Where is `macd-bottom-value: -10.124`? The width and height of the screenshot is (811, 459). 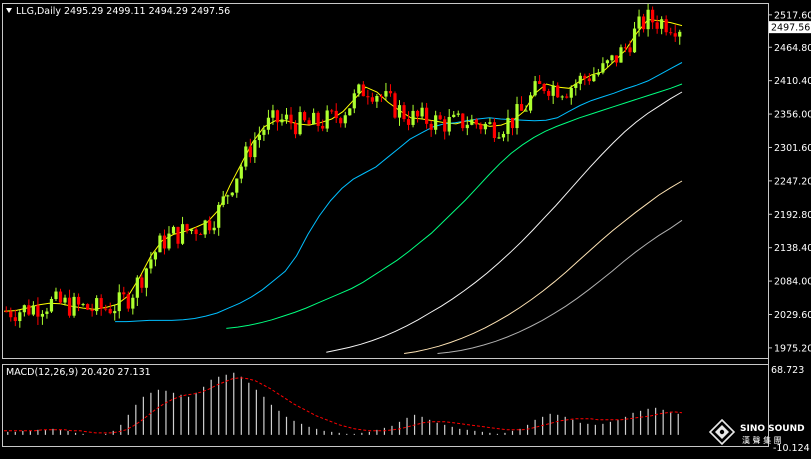
macd-bottom-value: -10.124 is located at coordinates (791, 448).